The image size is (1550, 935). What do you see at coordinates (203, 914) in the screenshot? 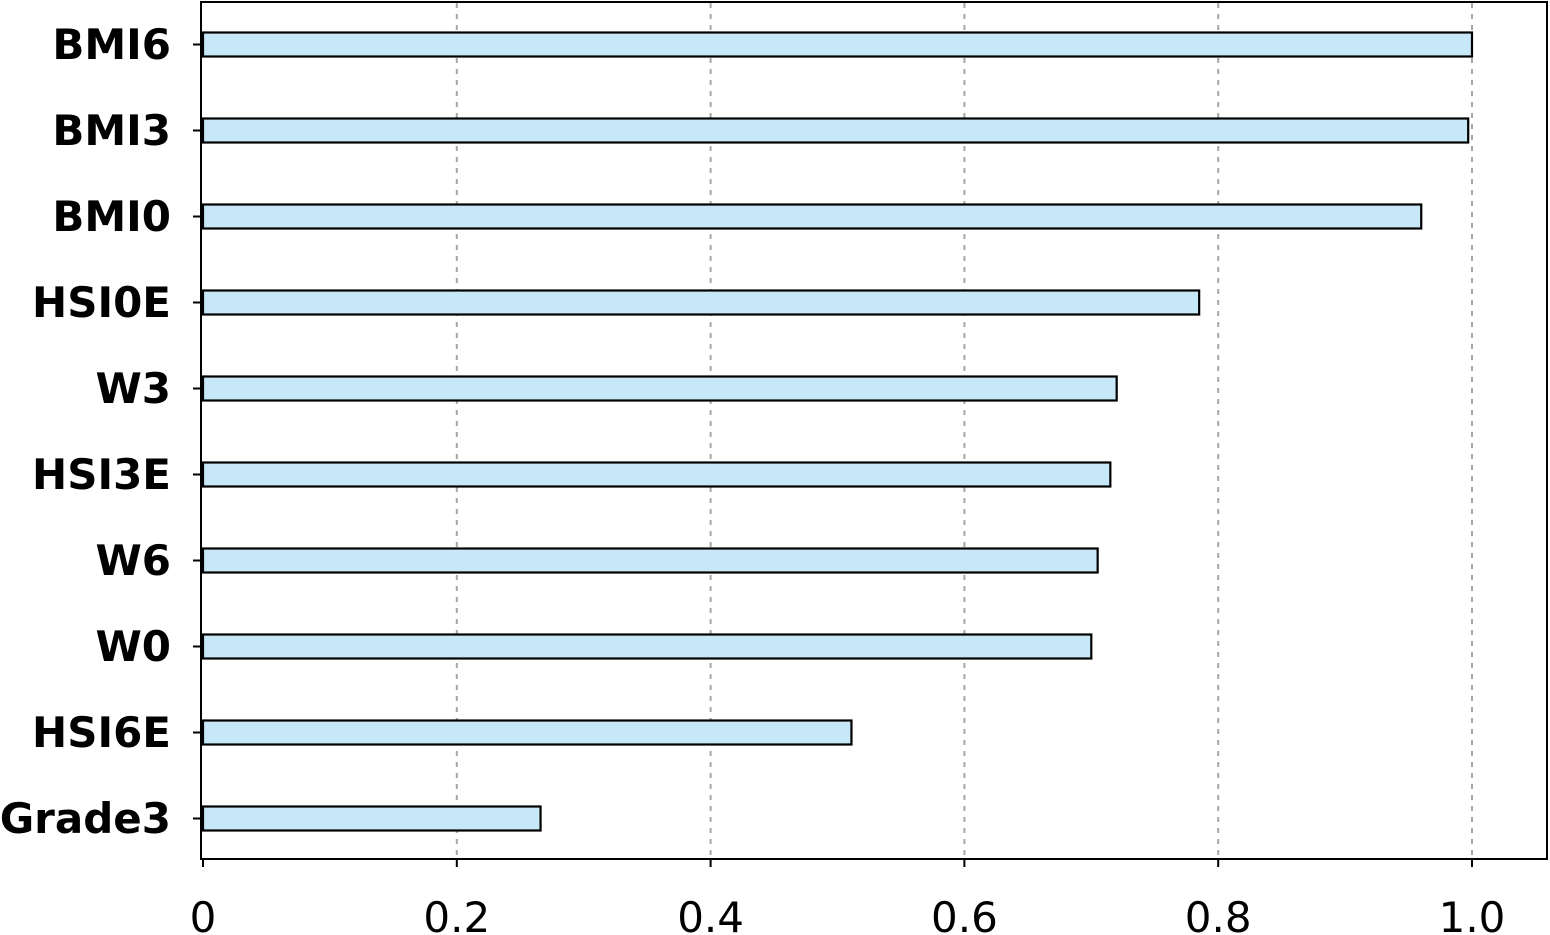
I see `xtick-label-0: 0` at bounding box center [203, 914].